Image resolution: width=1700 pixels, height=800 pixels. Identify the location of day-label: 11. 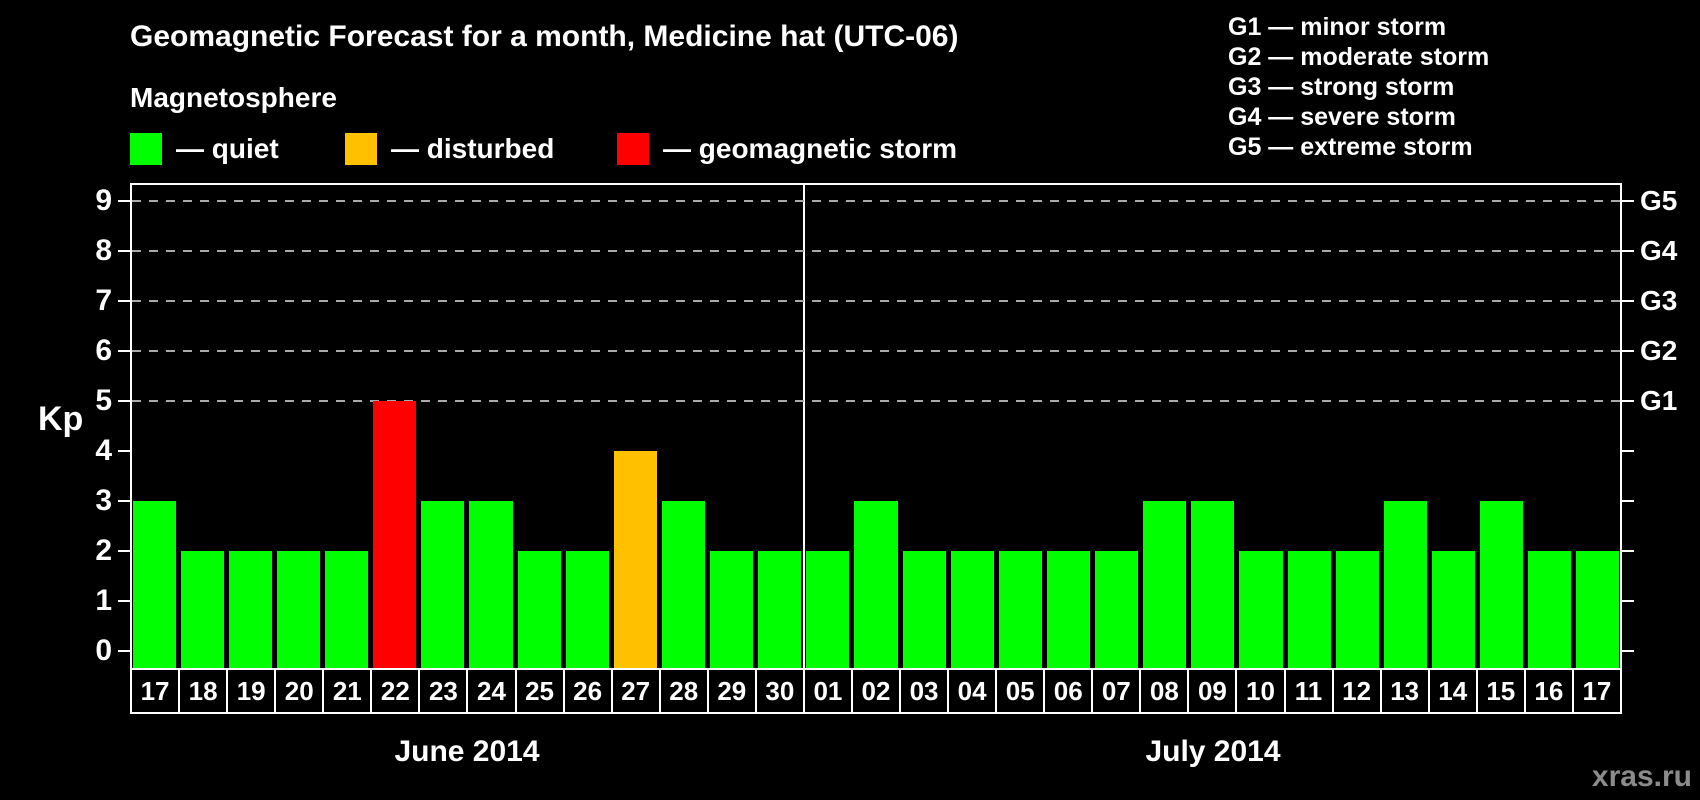
(1308, 691).